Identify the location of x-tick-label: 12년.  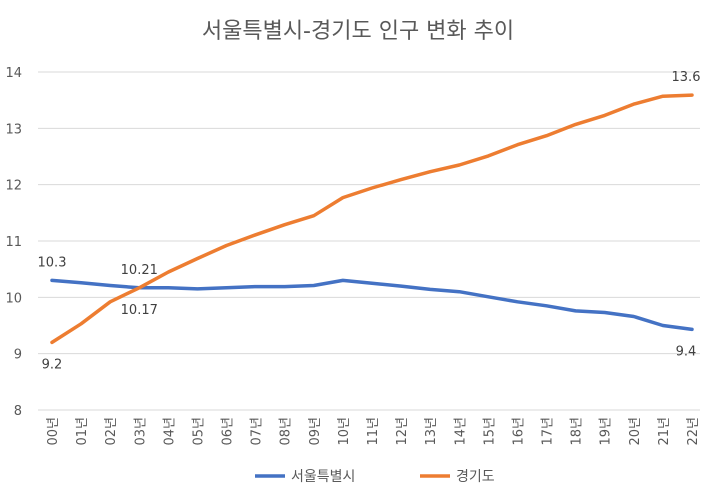
(402, 431).